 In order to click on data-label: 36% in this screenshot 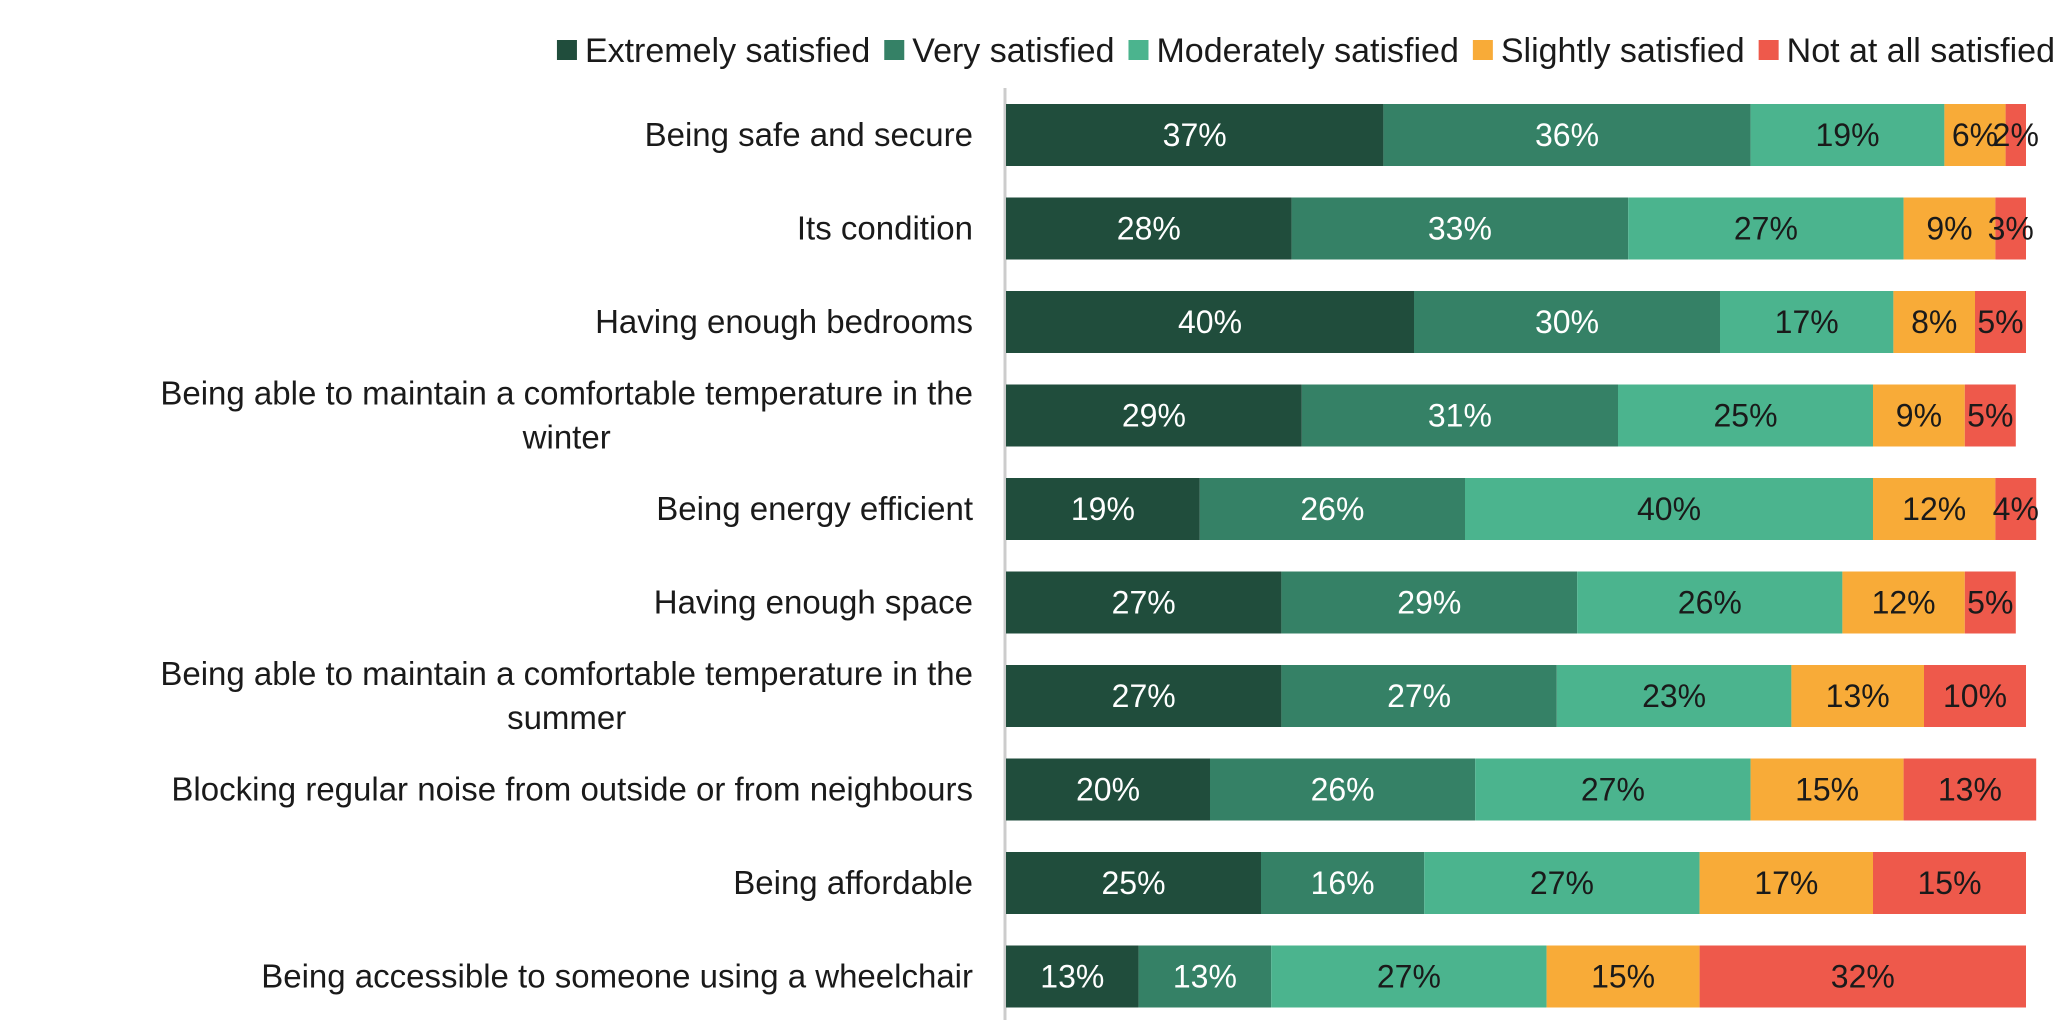, I will do `click(1567, 135)`.